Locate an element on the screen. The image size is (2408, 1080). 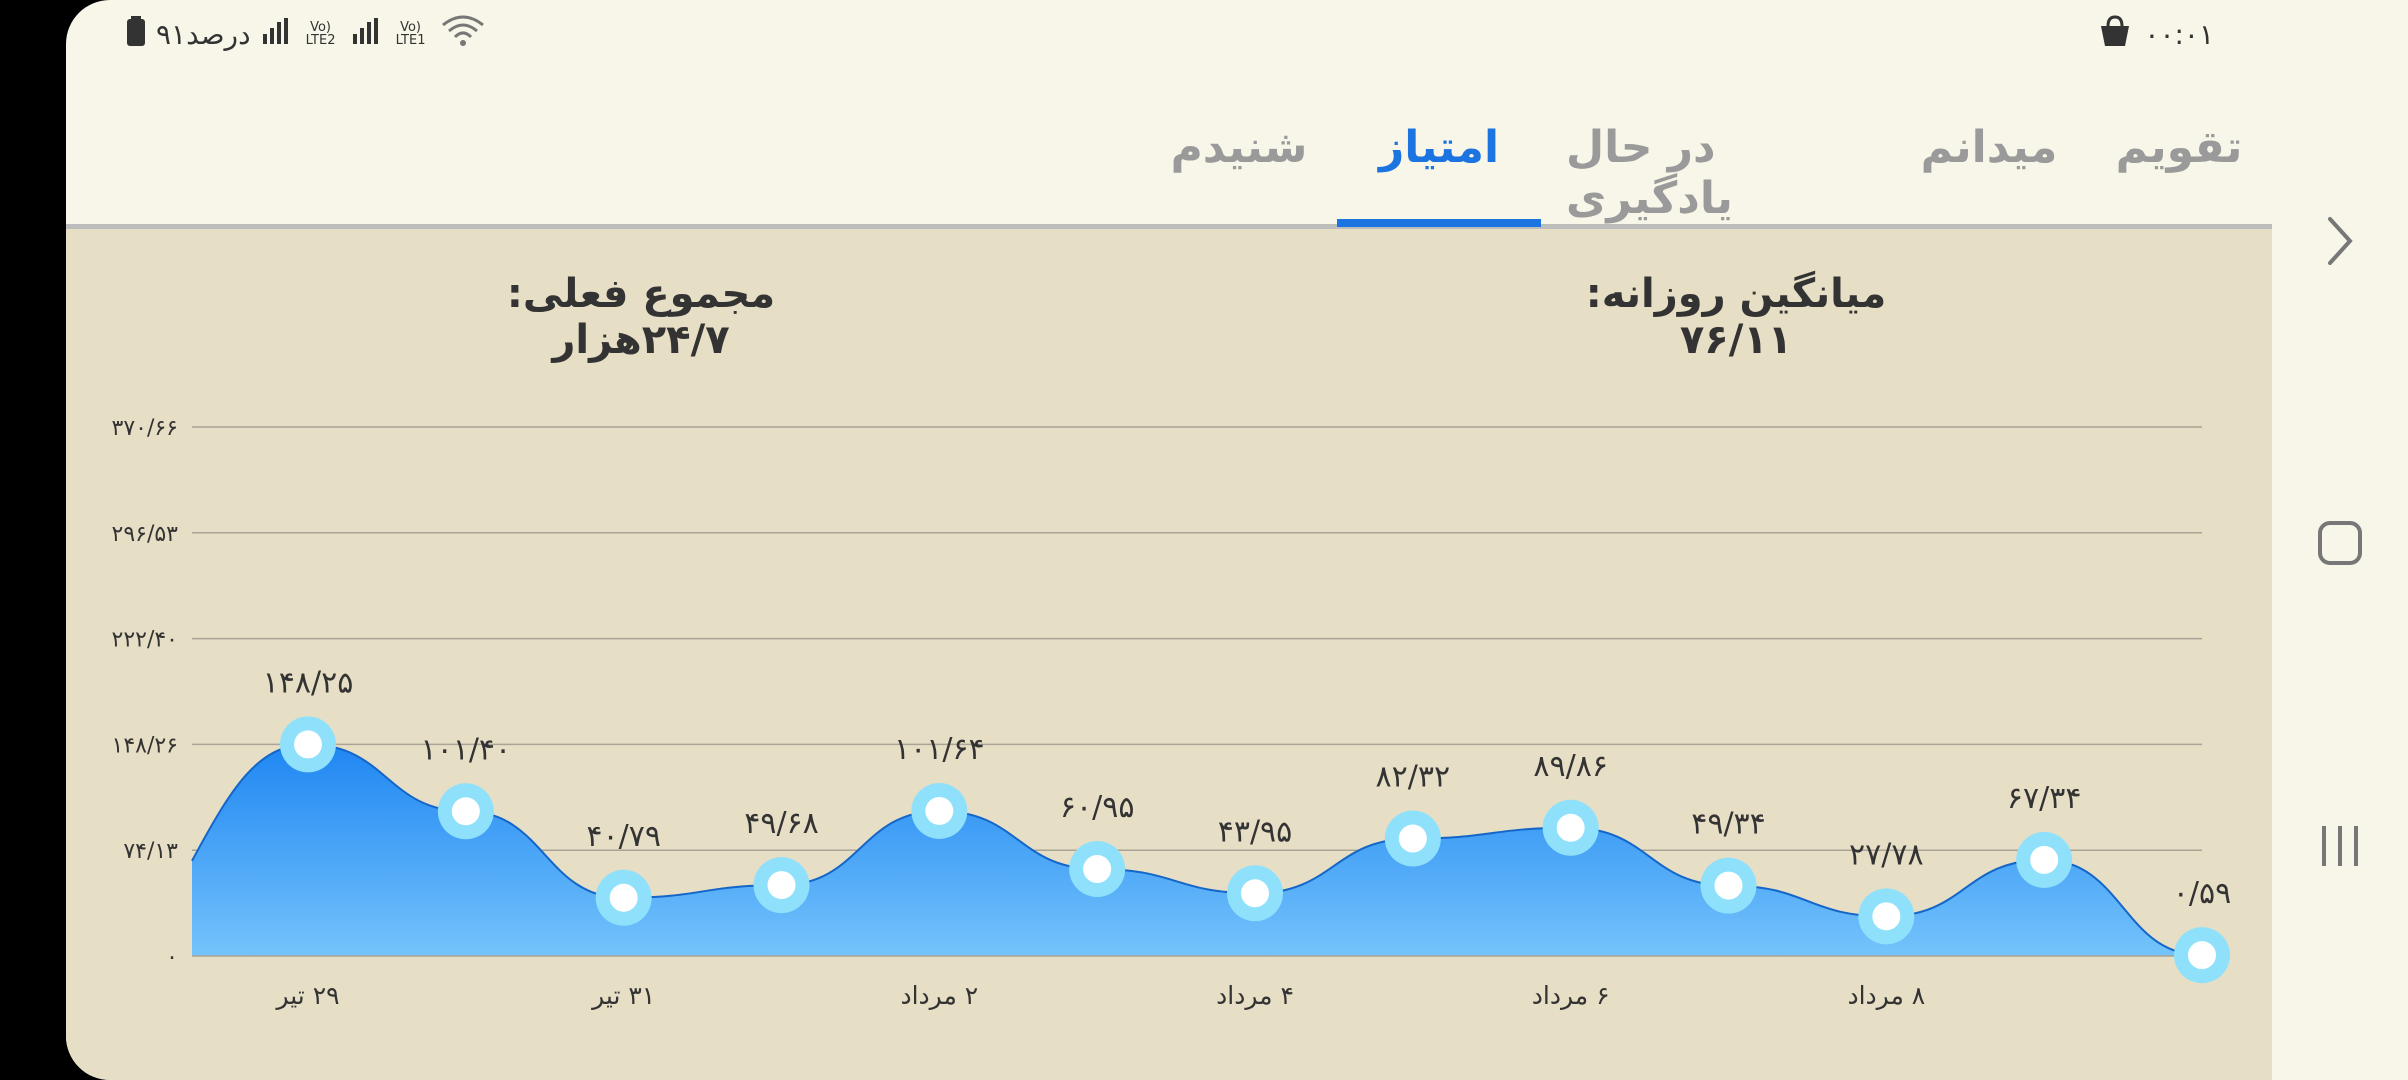
x-tick-label: ۸ مرداد is located at coordinates (1886, 995).